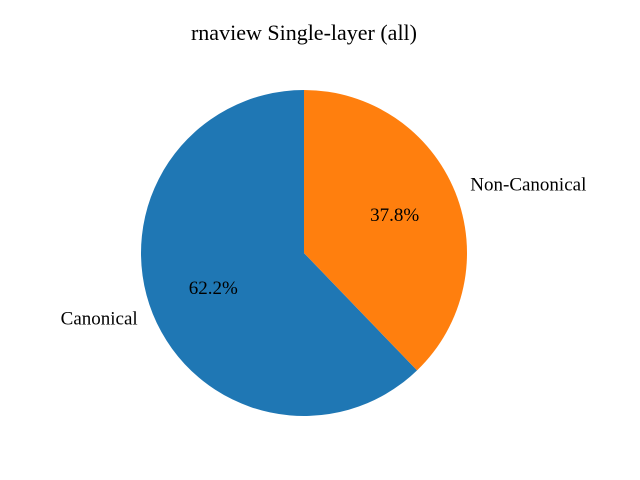  What do you see at coordinates (213, 288) in the screenshot?
I see `pie-percent-canonical: 62.2%` at bounding box center [213, 288].